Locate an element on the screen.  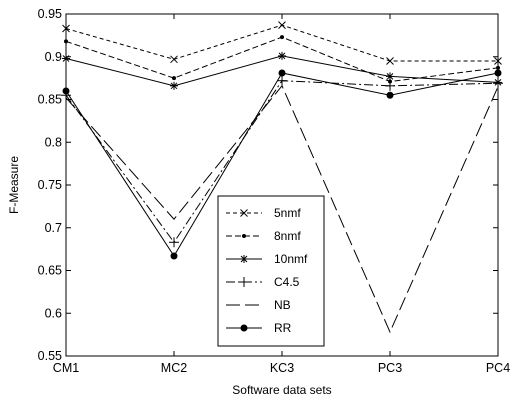
y-axis-title: F-Measure is located at coordinates (14, 185).